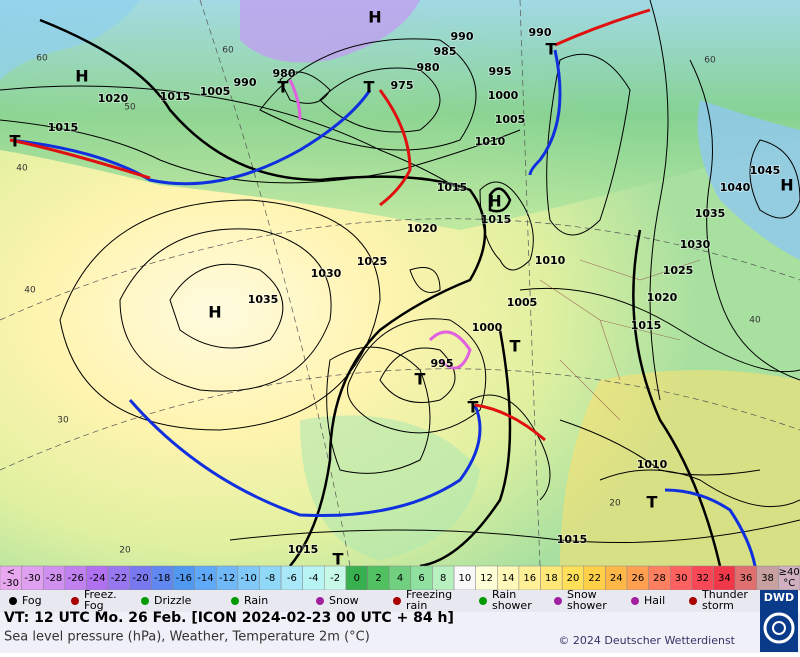 The image size is (800, 657). Describe the element at coordinates (789, 583) in the screenshot. I see `scale-label: °C` at that location.